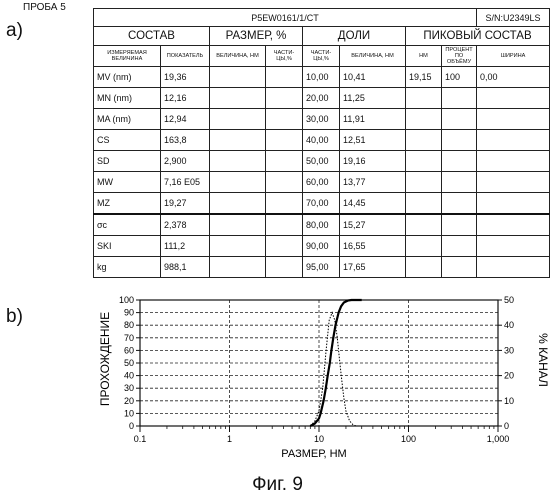 The height and width of the screenshot is (500, 555). Describe the element at coordinates (321, 56) in the screenshot. I see `col-frac-particles: ЧАСТИ-ЦЫ,%` at that location.